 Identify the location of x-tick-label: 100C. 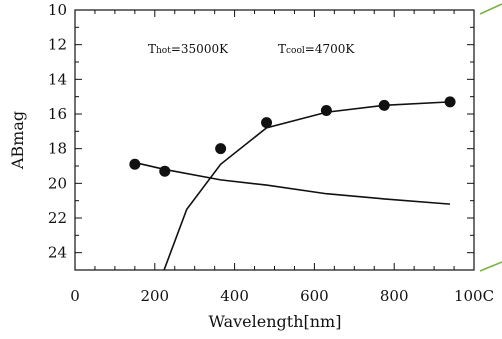
(474, 296).